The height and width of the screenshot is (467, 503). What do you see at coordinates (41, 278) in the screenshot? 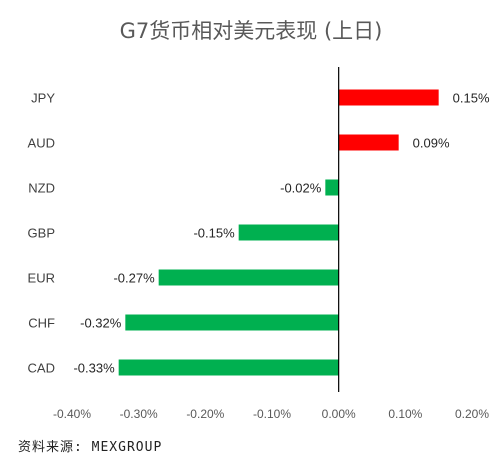
I see `category-label-eur: EUR` at bounding box center [41, 278].